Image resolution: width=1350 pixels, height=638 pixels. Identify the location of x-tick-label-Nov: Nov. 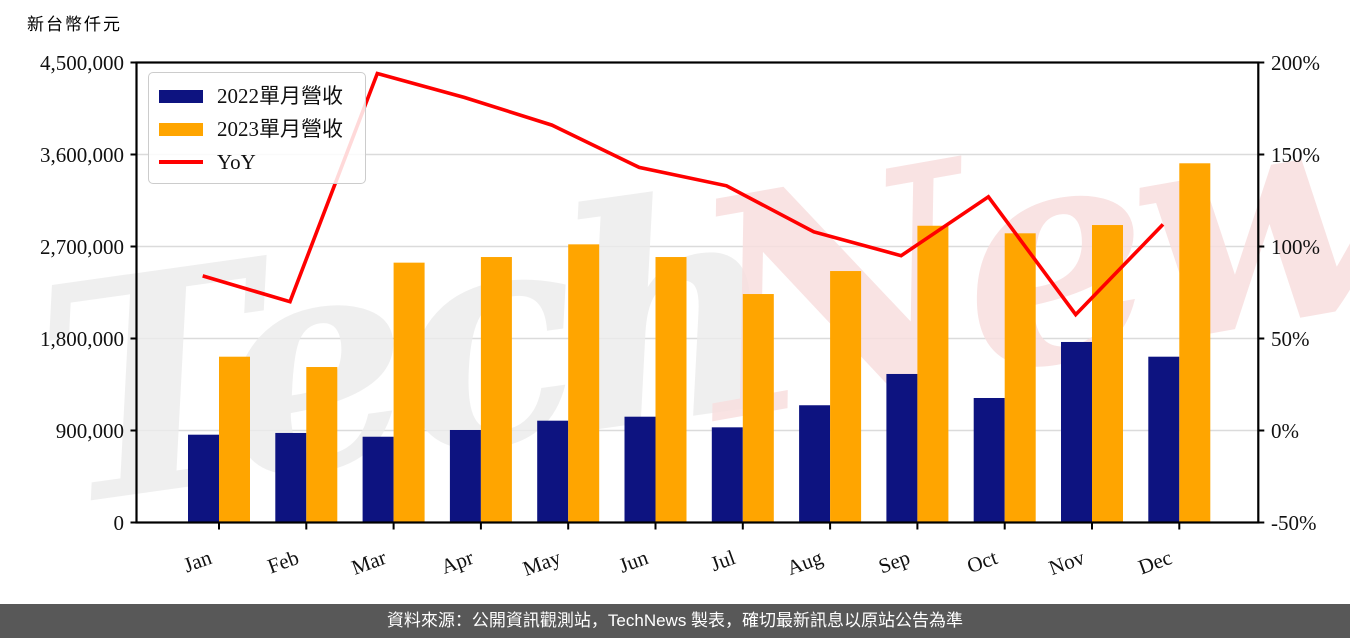
(1067, 562).